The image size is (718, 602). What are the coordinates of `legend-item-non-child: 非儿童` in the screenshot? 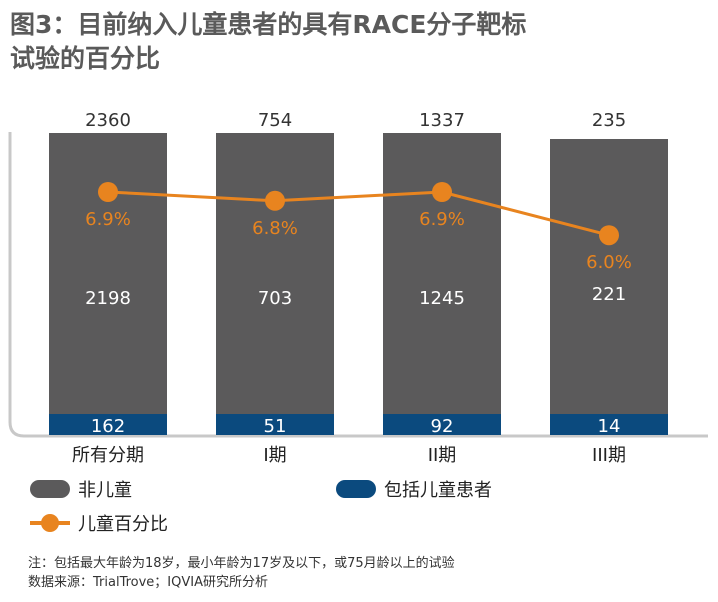 It's located at (81, 489).